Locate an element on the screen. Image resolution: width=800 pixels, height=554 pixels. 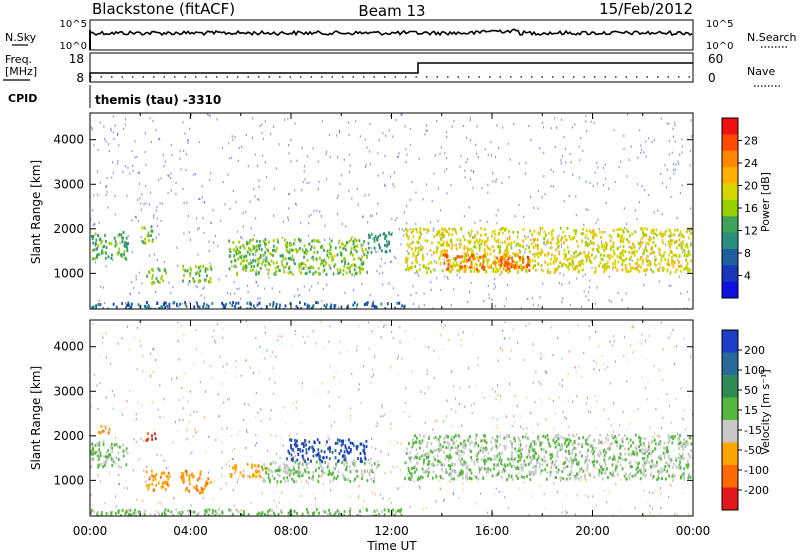
nave-label: Nave is located at coordinates (761, 71).